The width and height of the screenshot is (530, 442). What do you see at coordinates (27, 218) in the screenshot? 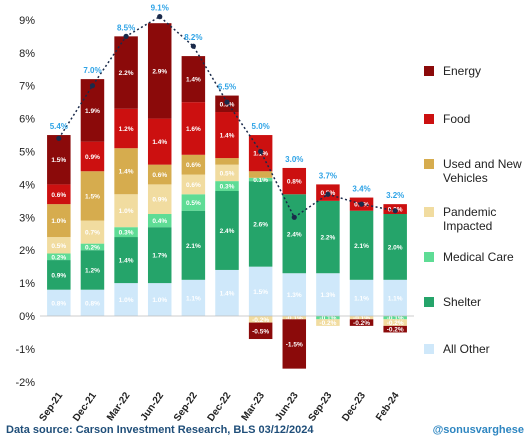
I see `y-tick-label: 3%` at bounding box center [27, 218].